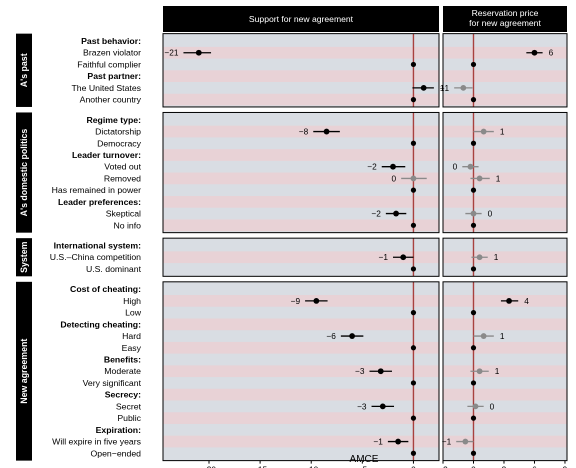 The image size is (576, 468). What do you see at coordinates (304, 132) in the screenshot?
I see `estimate-label: −8` at bounding box center [304, 132].